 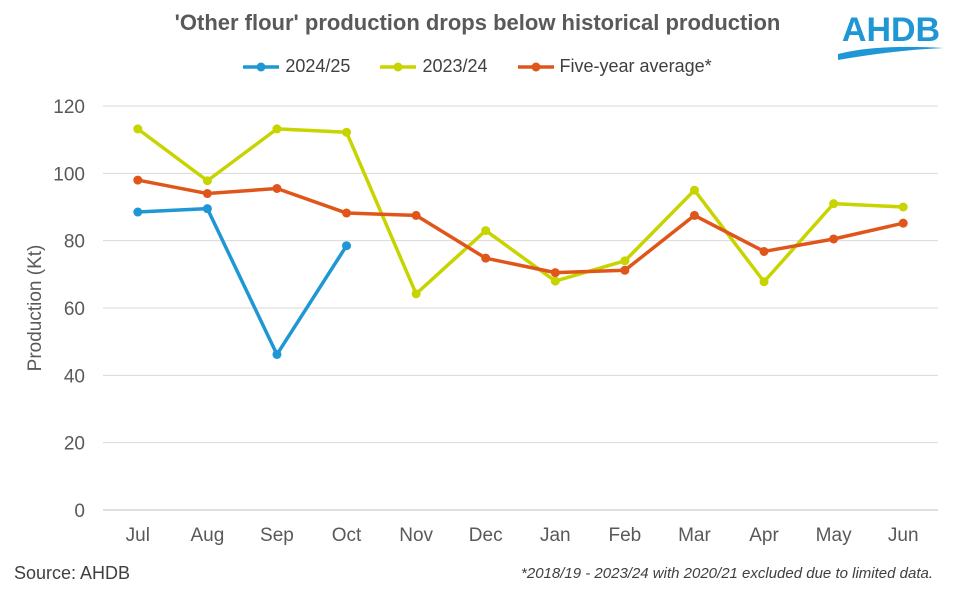 I want to click on legend-item: 2023/24, so click(x=434, y=66).